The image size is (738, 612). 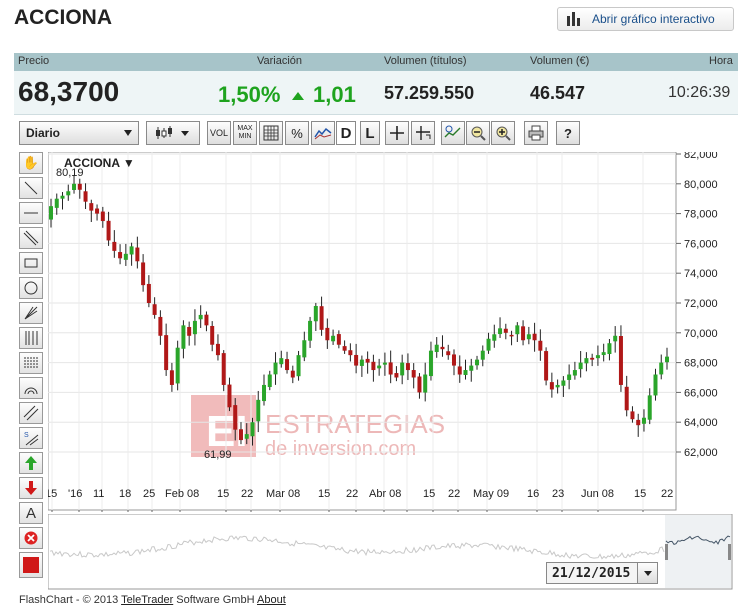 I want to click on up-arrow-icon, so click(x=298, y=96).